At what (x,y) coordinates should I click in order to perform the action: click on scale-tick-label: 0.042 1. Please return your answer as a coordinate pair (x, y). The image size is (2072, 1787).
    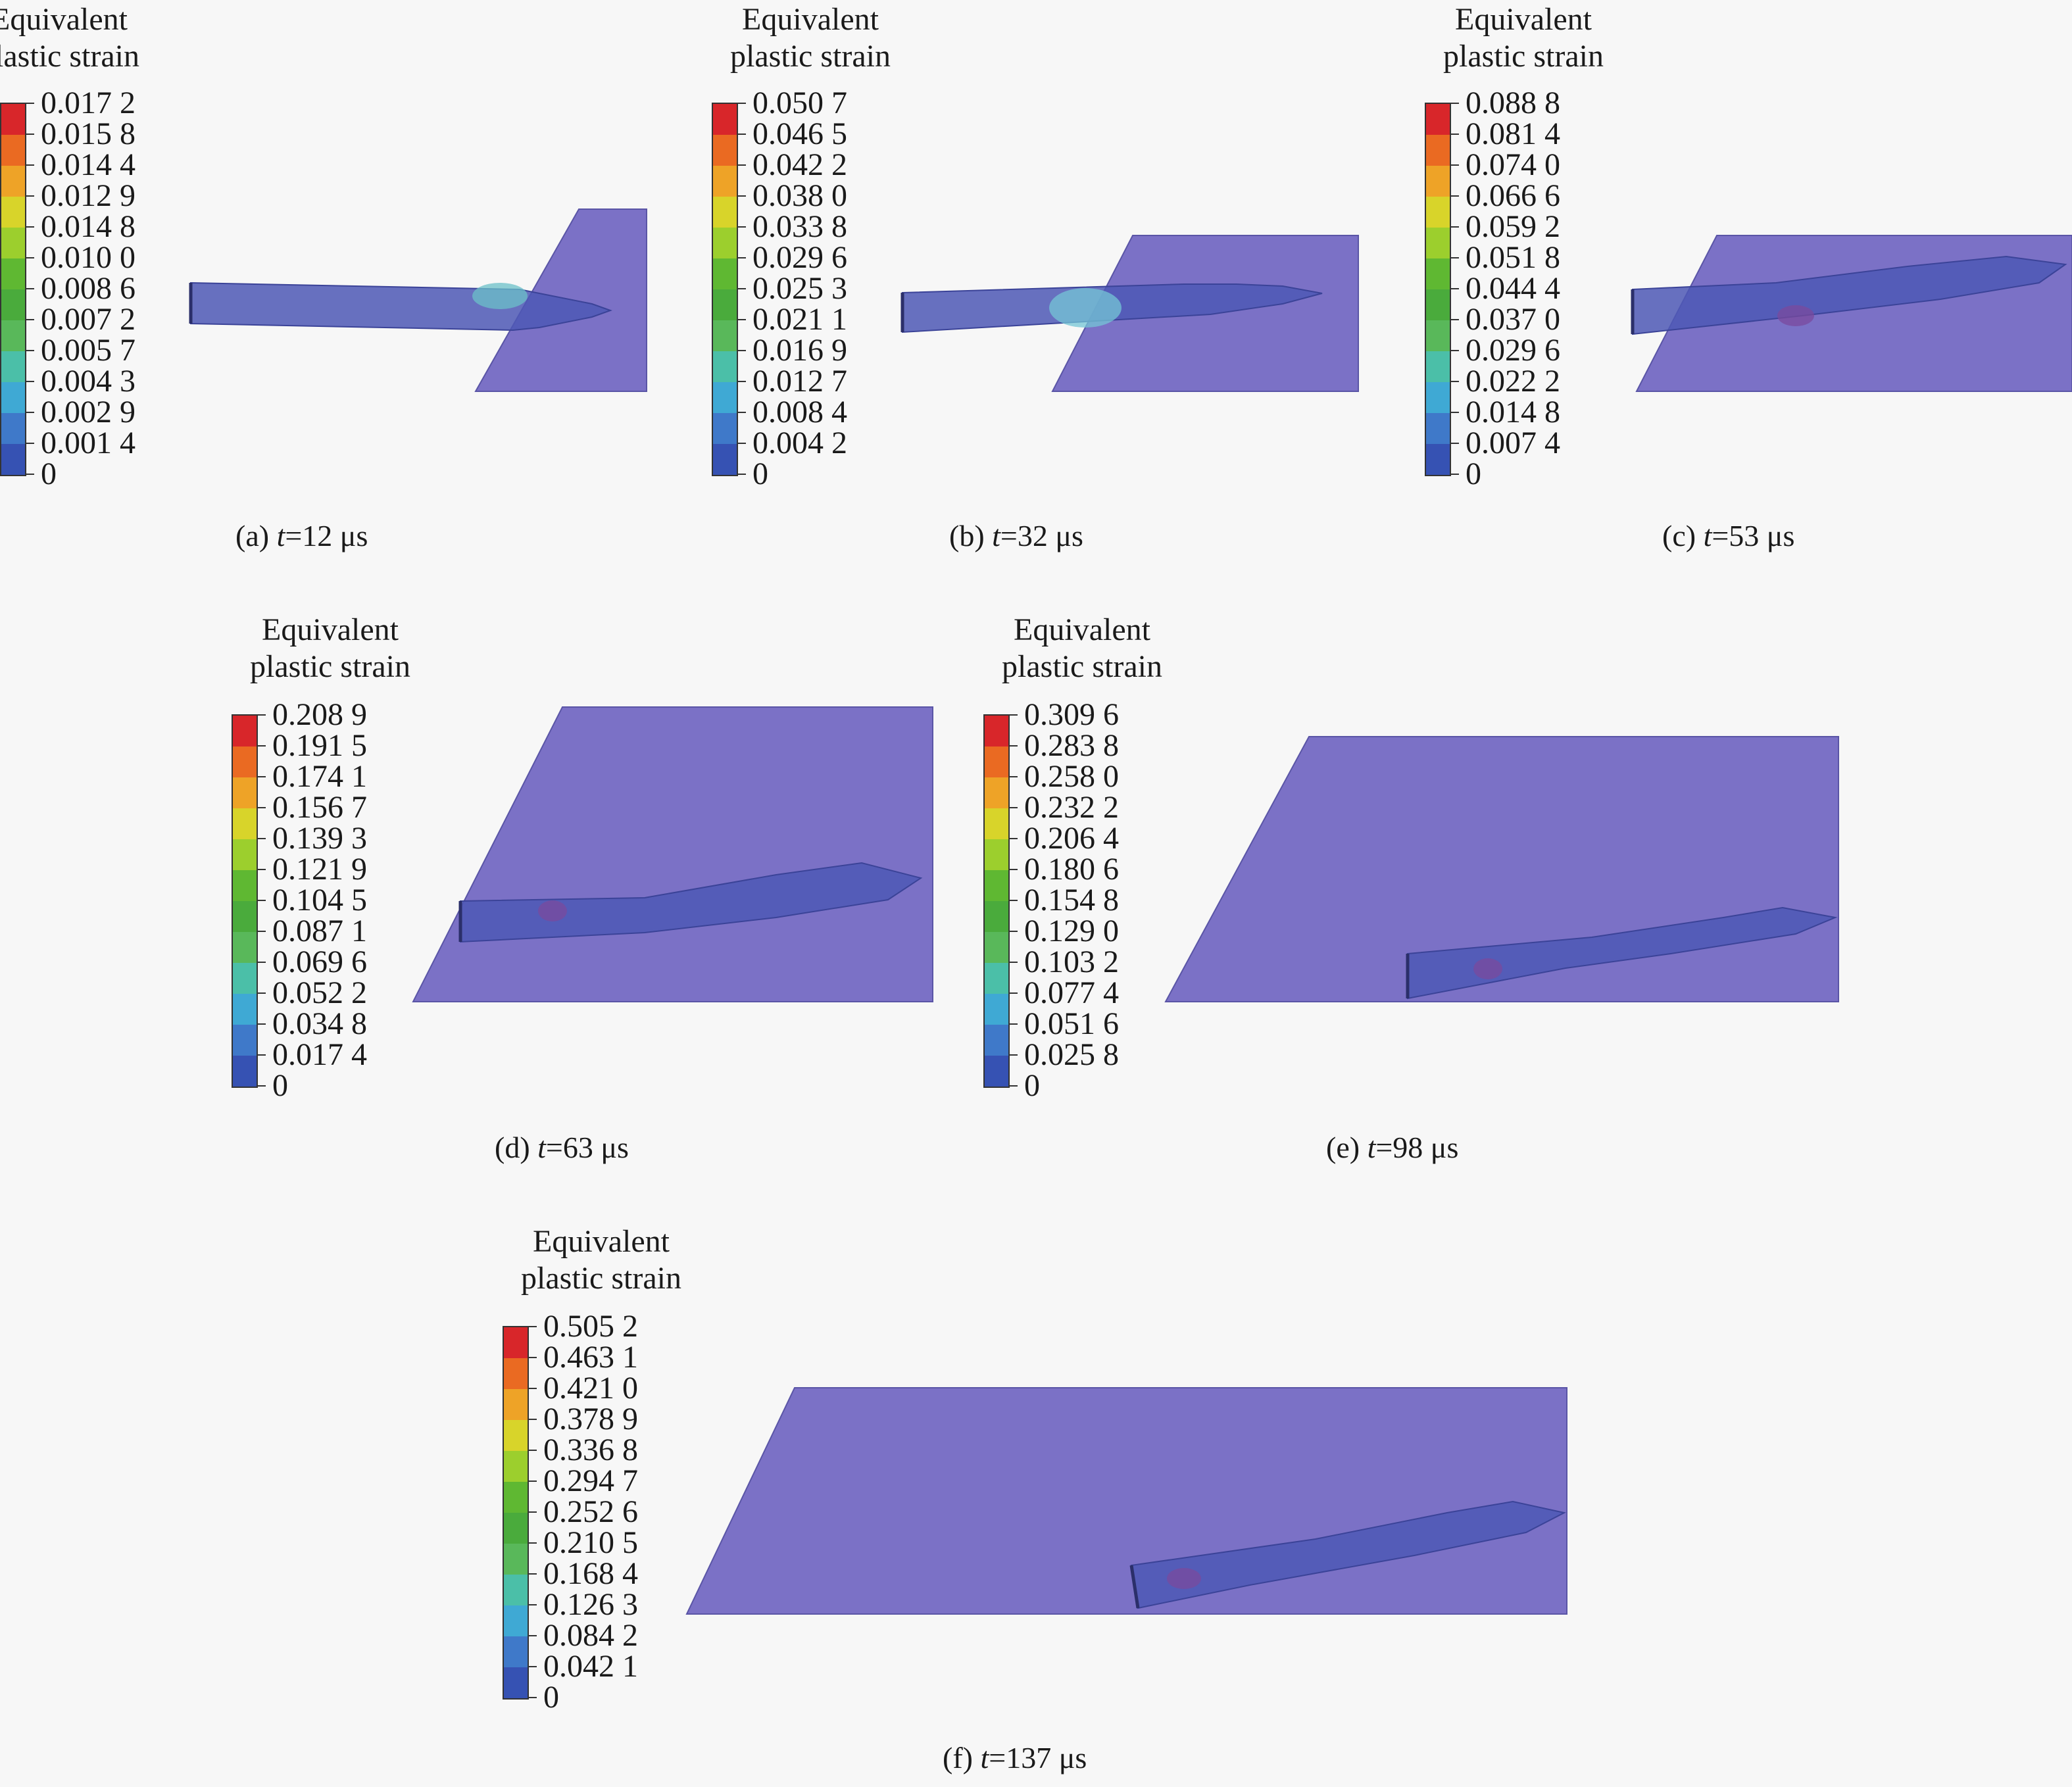
    Looking at the image, I should click on (590, 1667).